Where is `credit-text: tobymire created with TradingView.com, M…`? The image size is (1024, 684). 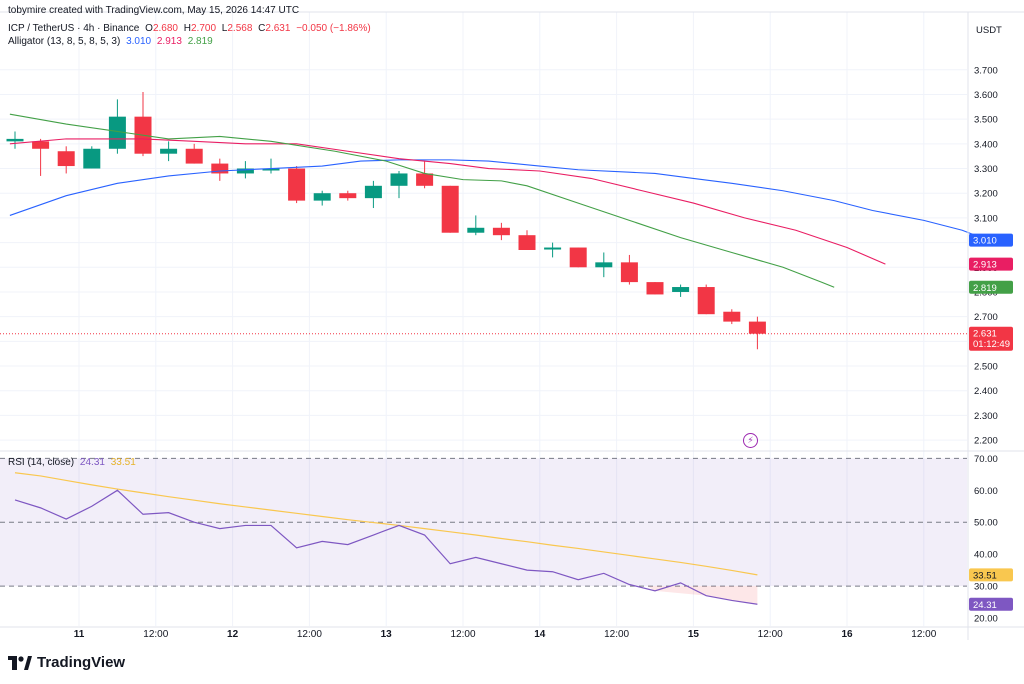 credit-text: tobymire created with TradingView.com, M… is located at coordinates (154, 10).